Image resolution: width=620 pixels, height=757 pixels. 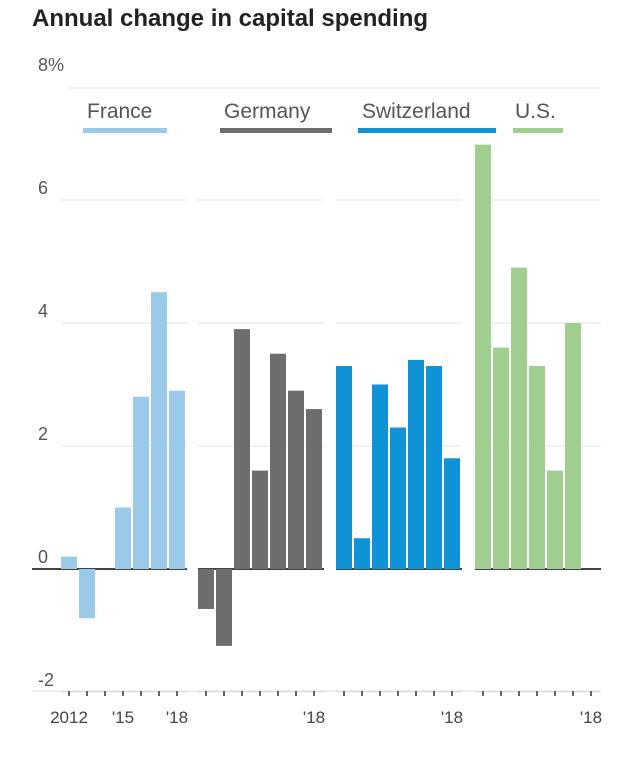 I want to click on legend-label: France, so click(x=119, y=111).